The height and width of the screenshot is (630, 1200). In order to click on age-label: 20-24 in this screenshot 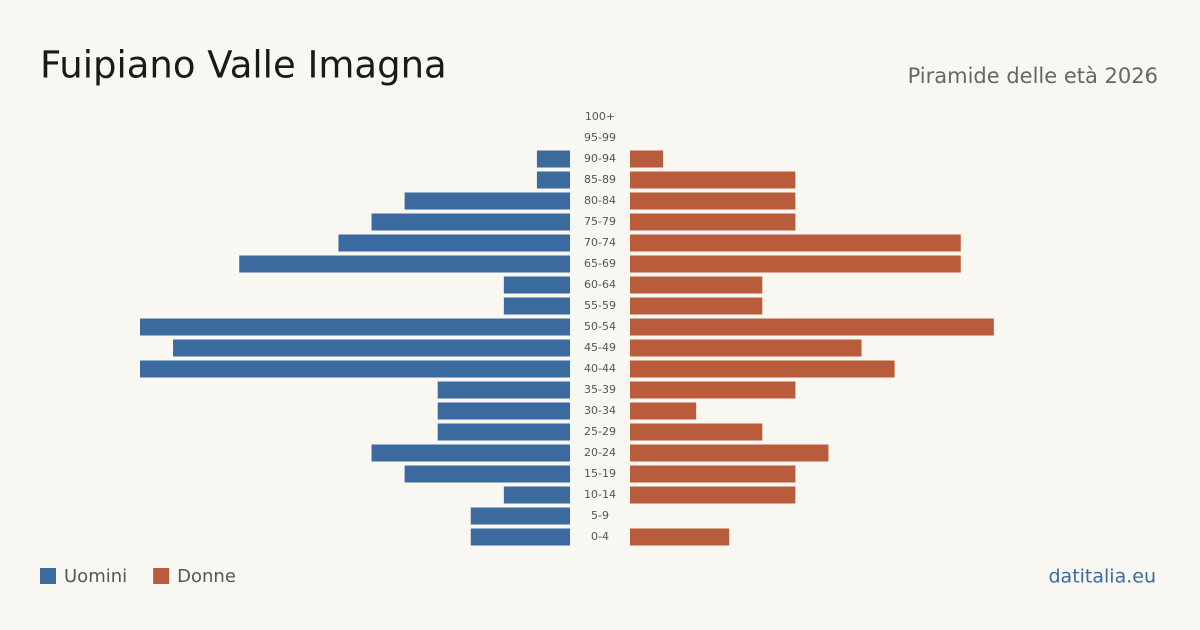, I will do `click(600, 452)`.